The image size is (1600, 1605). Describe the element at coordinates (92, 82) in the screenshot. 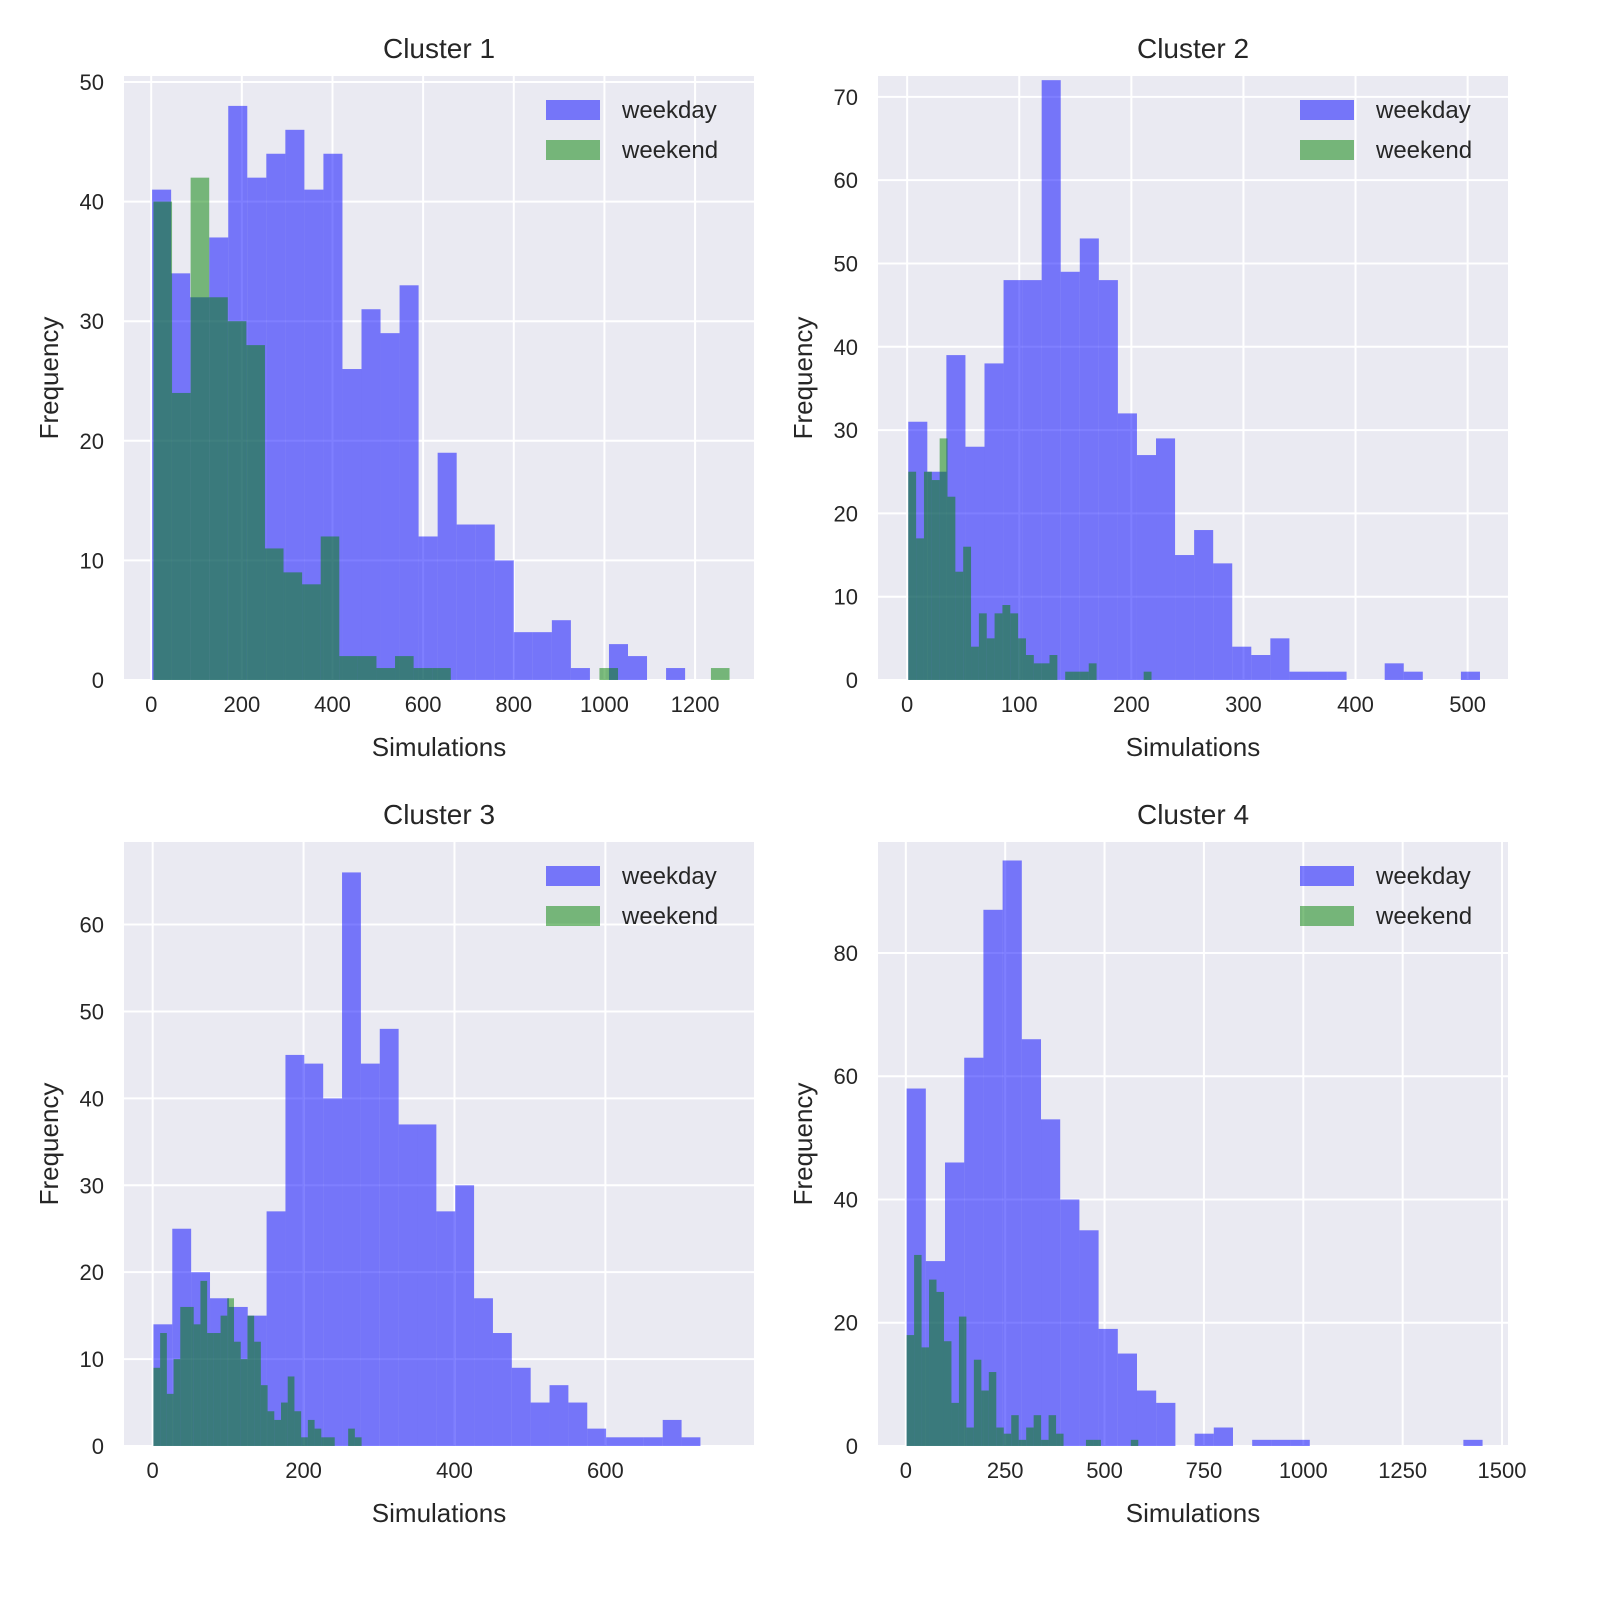

I see `y-tick-label: 50` at that location.